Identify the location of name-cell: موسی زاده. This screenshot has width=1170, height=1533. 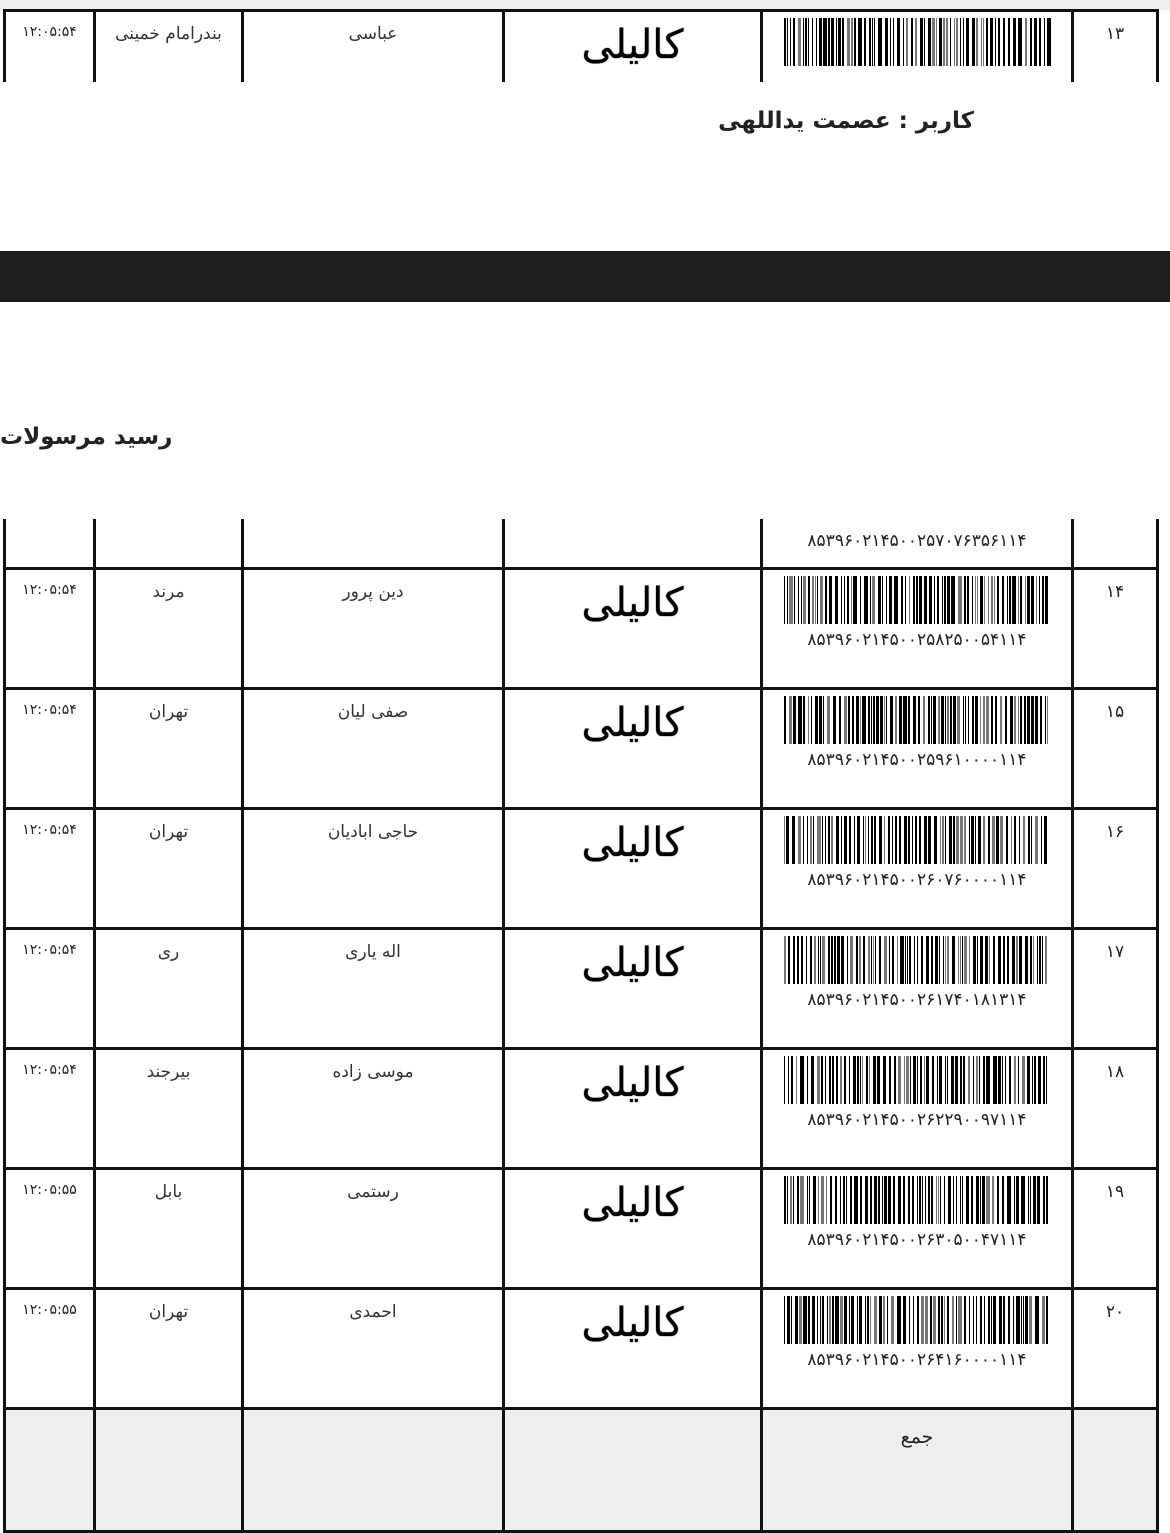
(373, 1108).